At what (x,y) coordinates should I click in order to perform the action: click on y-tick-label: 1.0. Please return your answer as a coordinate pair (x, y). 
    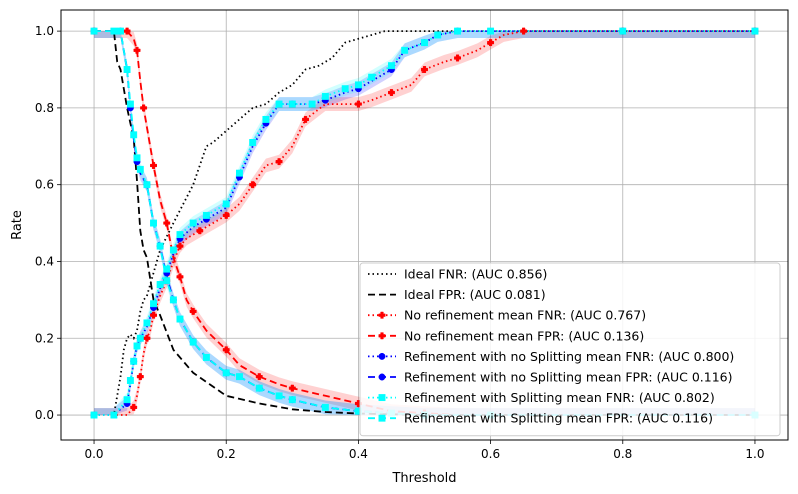
    Looking at the image, I should click on (44, 31).